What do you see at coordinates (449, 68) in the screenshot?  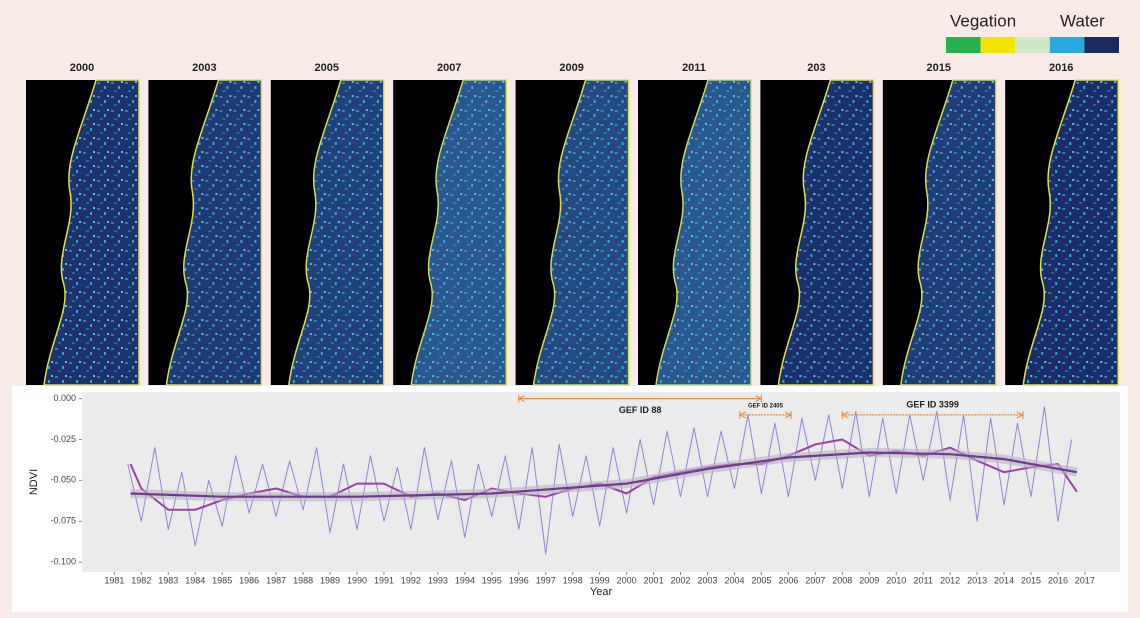 I see `panel-year: 2007` at bounding box center [449, 68].